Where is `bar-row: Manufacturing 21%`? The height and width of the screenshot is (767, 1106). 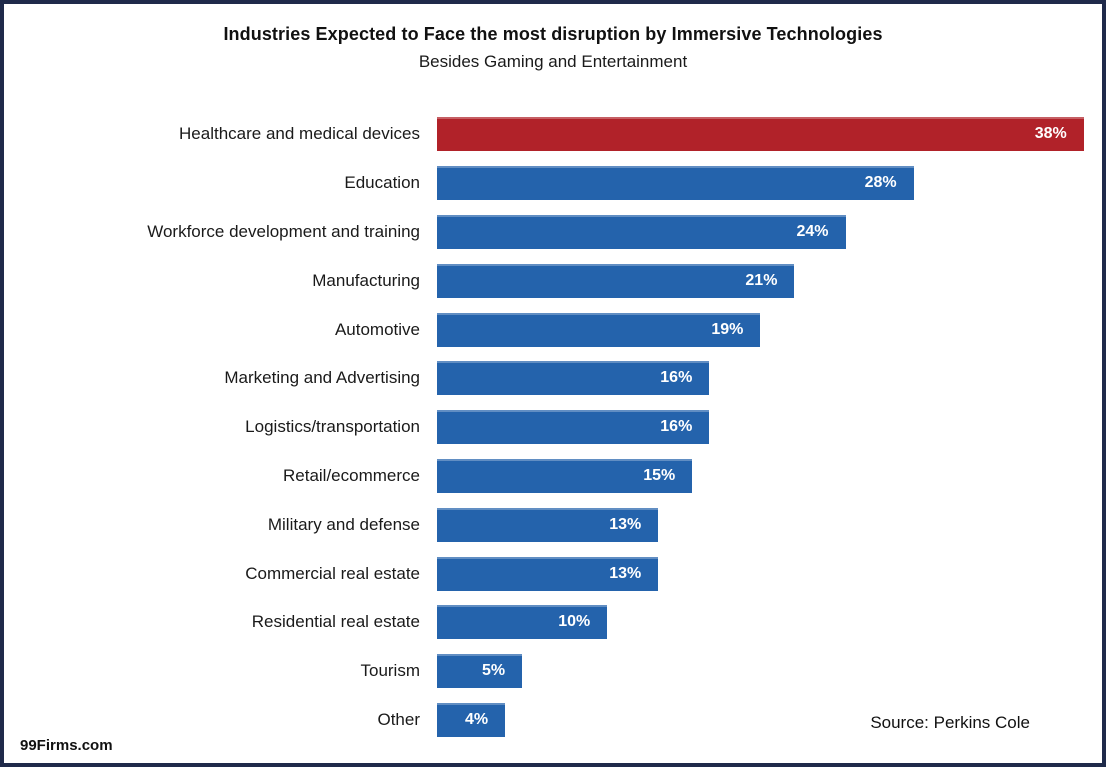
bar-row: Manufacturing 21% is located at coordinates (553, 280).